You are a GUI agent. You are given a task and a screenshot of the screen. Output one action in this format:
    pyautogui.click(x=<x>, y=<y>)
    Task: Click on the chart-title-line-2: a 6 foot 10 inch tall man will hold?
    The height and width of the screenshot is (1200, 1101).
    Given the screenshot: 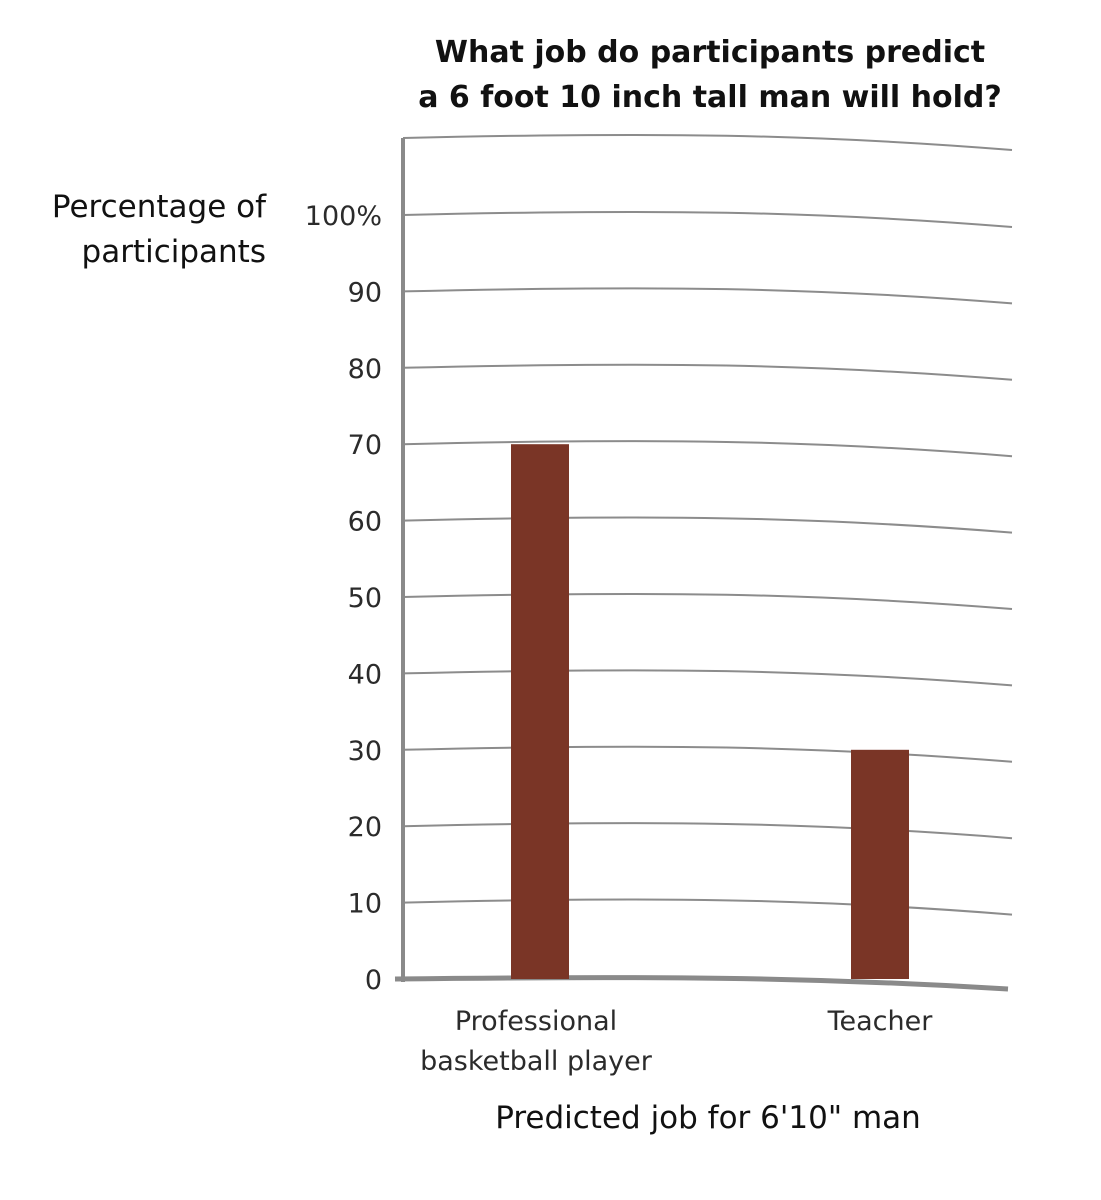 What is the action you would take?
    pyautogui.click(x=710, y=97)
    